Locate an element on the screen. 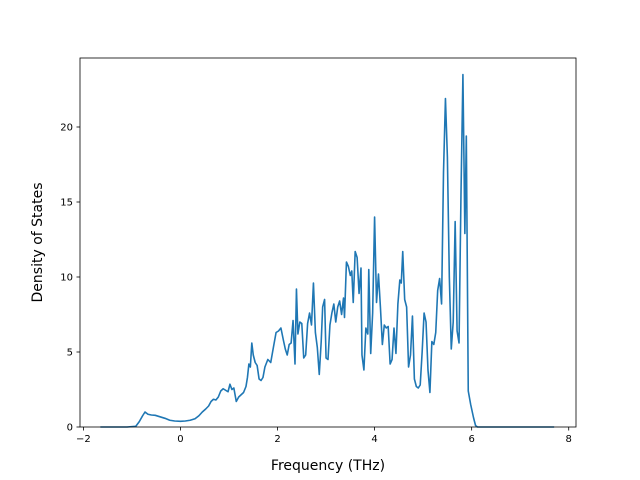 The image size is (640, 480). x-tick-label: 2 is located at coordinates (277, 439).